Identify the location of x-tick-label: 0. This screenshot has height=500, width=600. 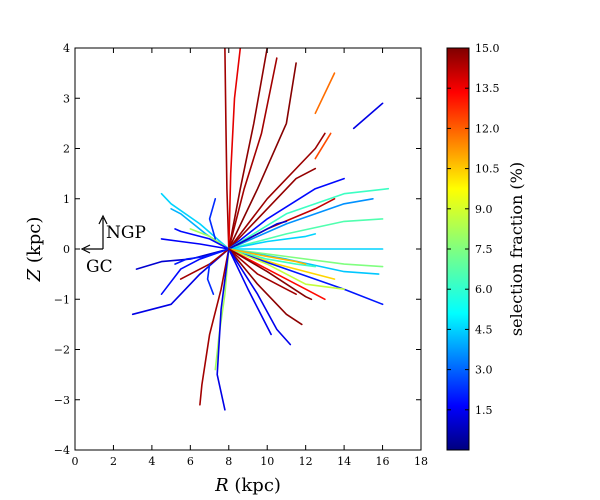
(75, 461).